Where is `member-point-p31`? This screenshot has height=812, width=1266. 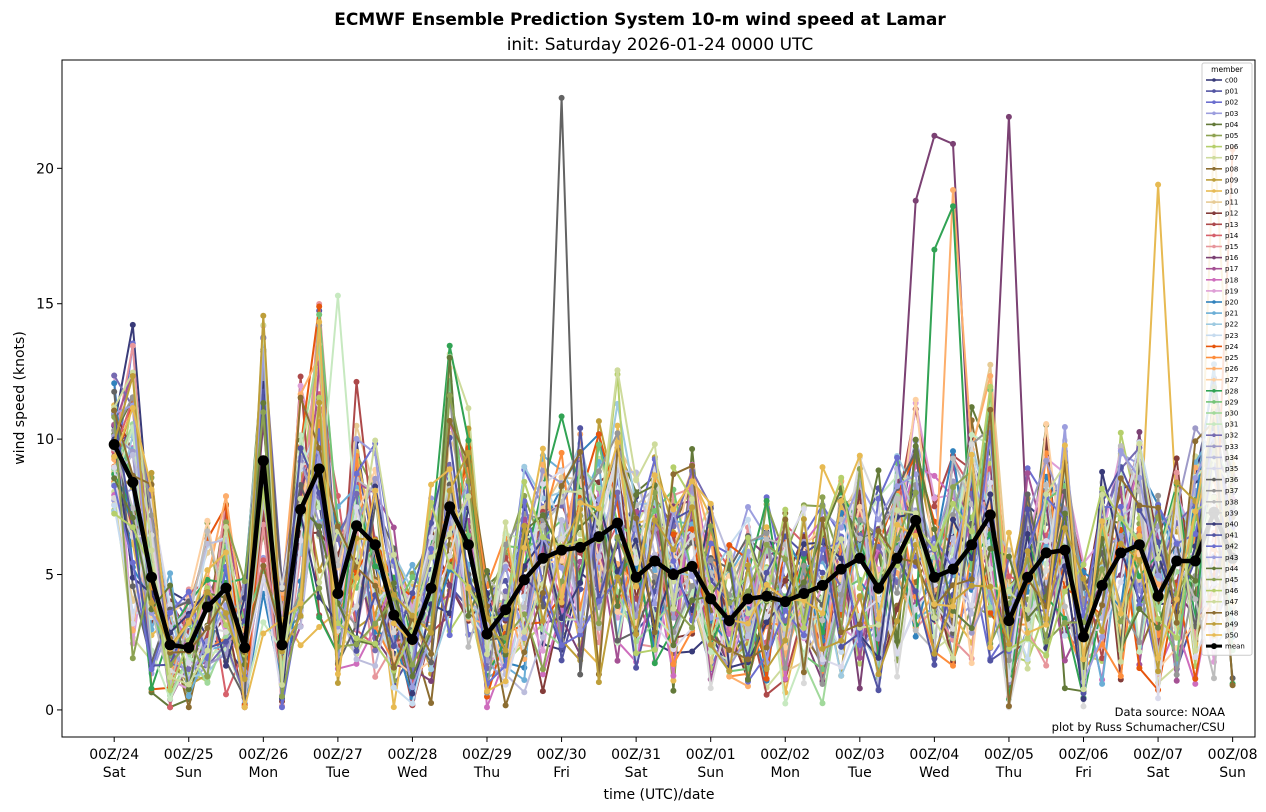
member-point-p31 is located at coordinates (170, 699).